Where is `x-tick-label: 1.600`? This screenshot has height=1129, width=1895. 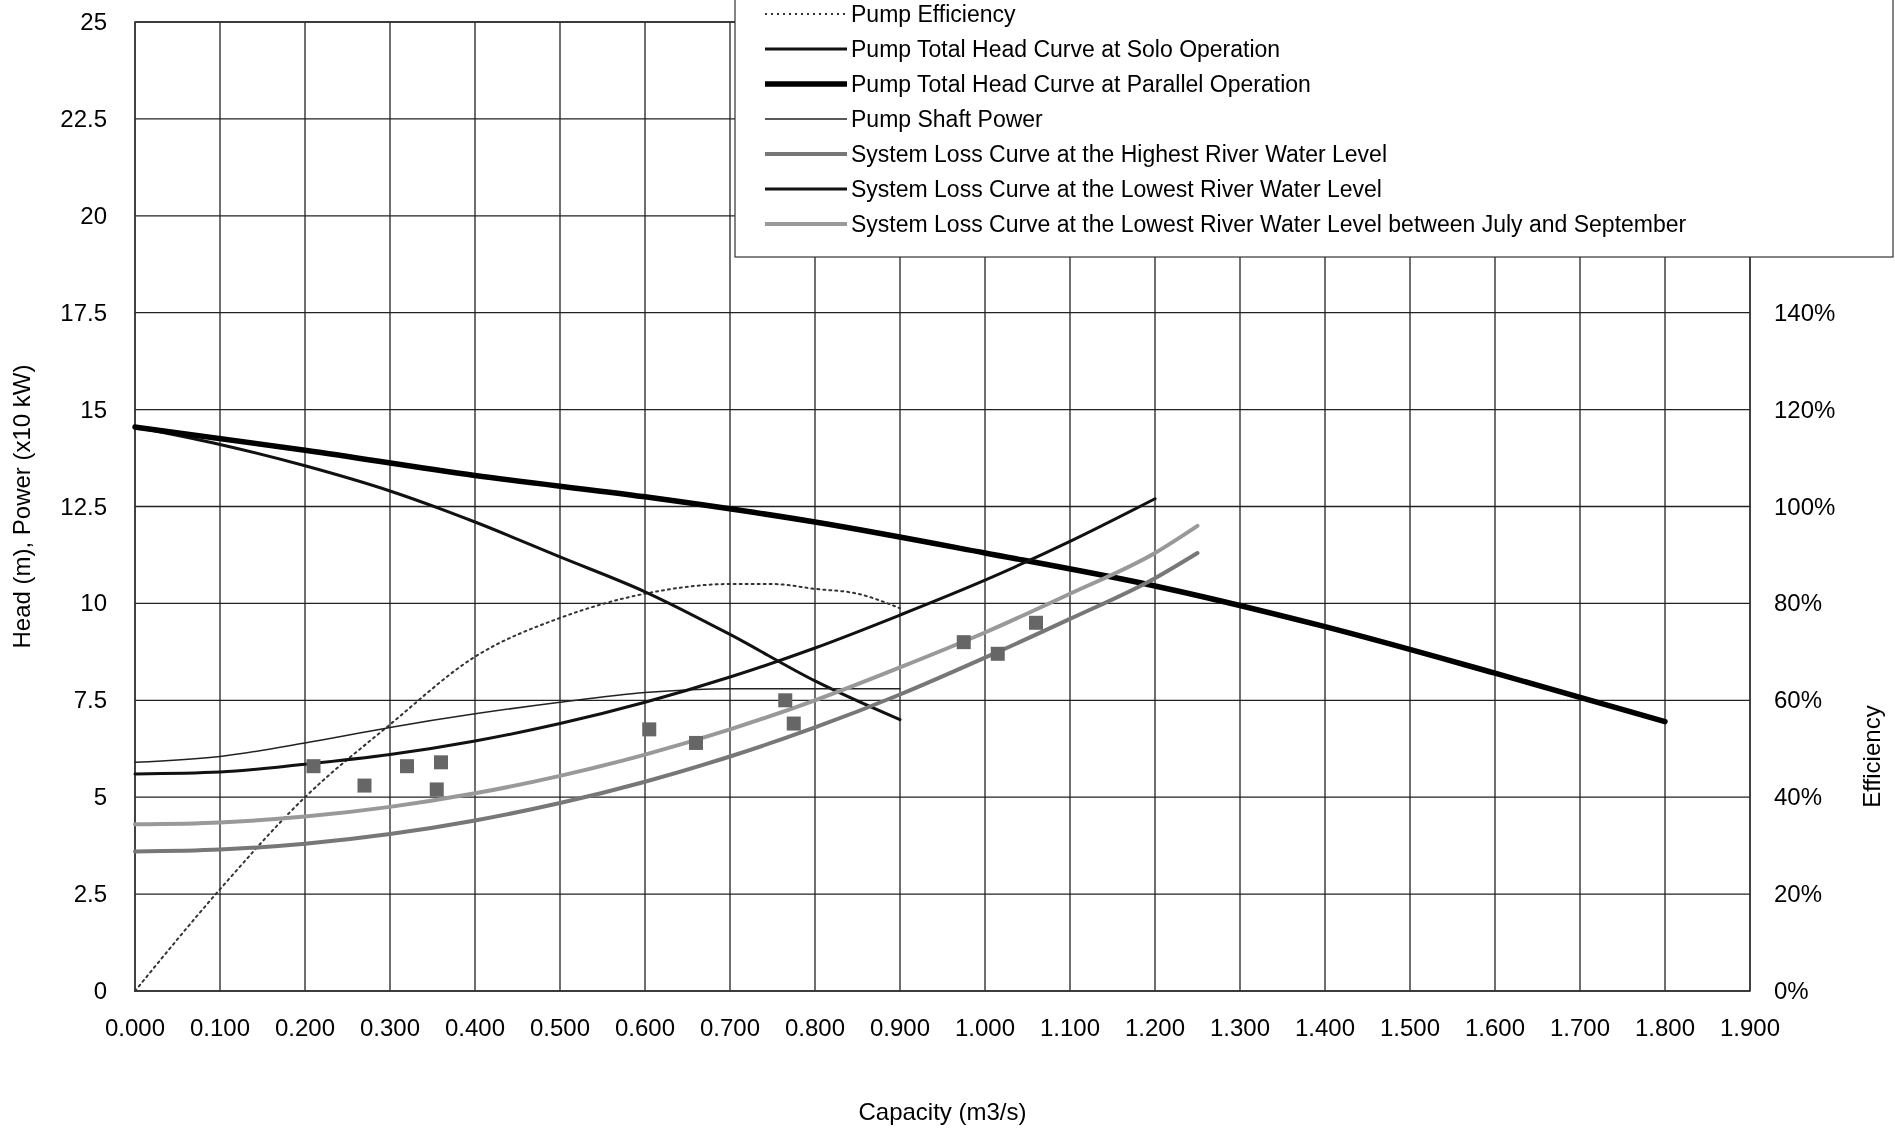 x-tick-label: 1.600 is located at coordinates (1495, 1027).